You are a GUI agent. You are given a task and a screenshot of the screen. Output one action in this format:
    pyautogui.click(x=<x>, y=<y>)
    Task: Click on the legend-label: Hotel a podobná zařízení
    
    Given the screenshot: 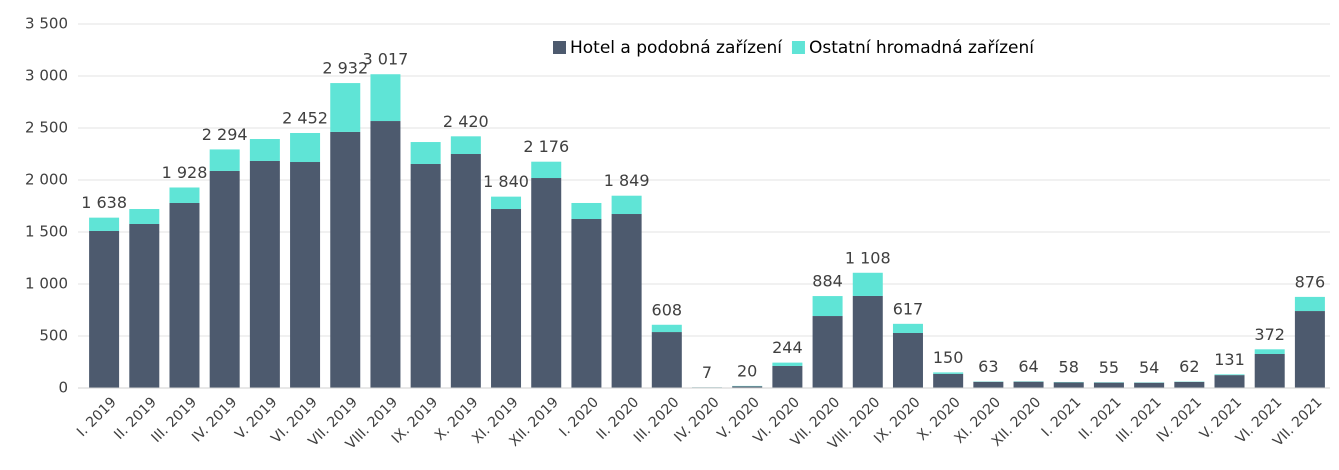 What is the action you would take?
    pyautogui.click(x=676, y=48)
    